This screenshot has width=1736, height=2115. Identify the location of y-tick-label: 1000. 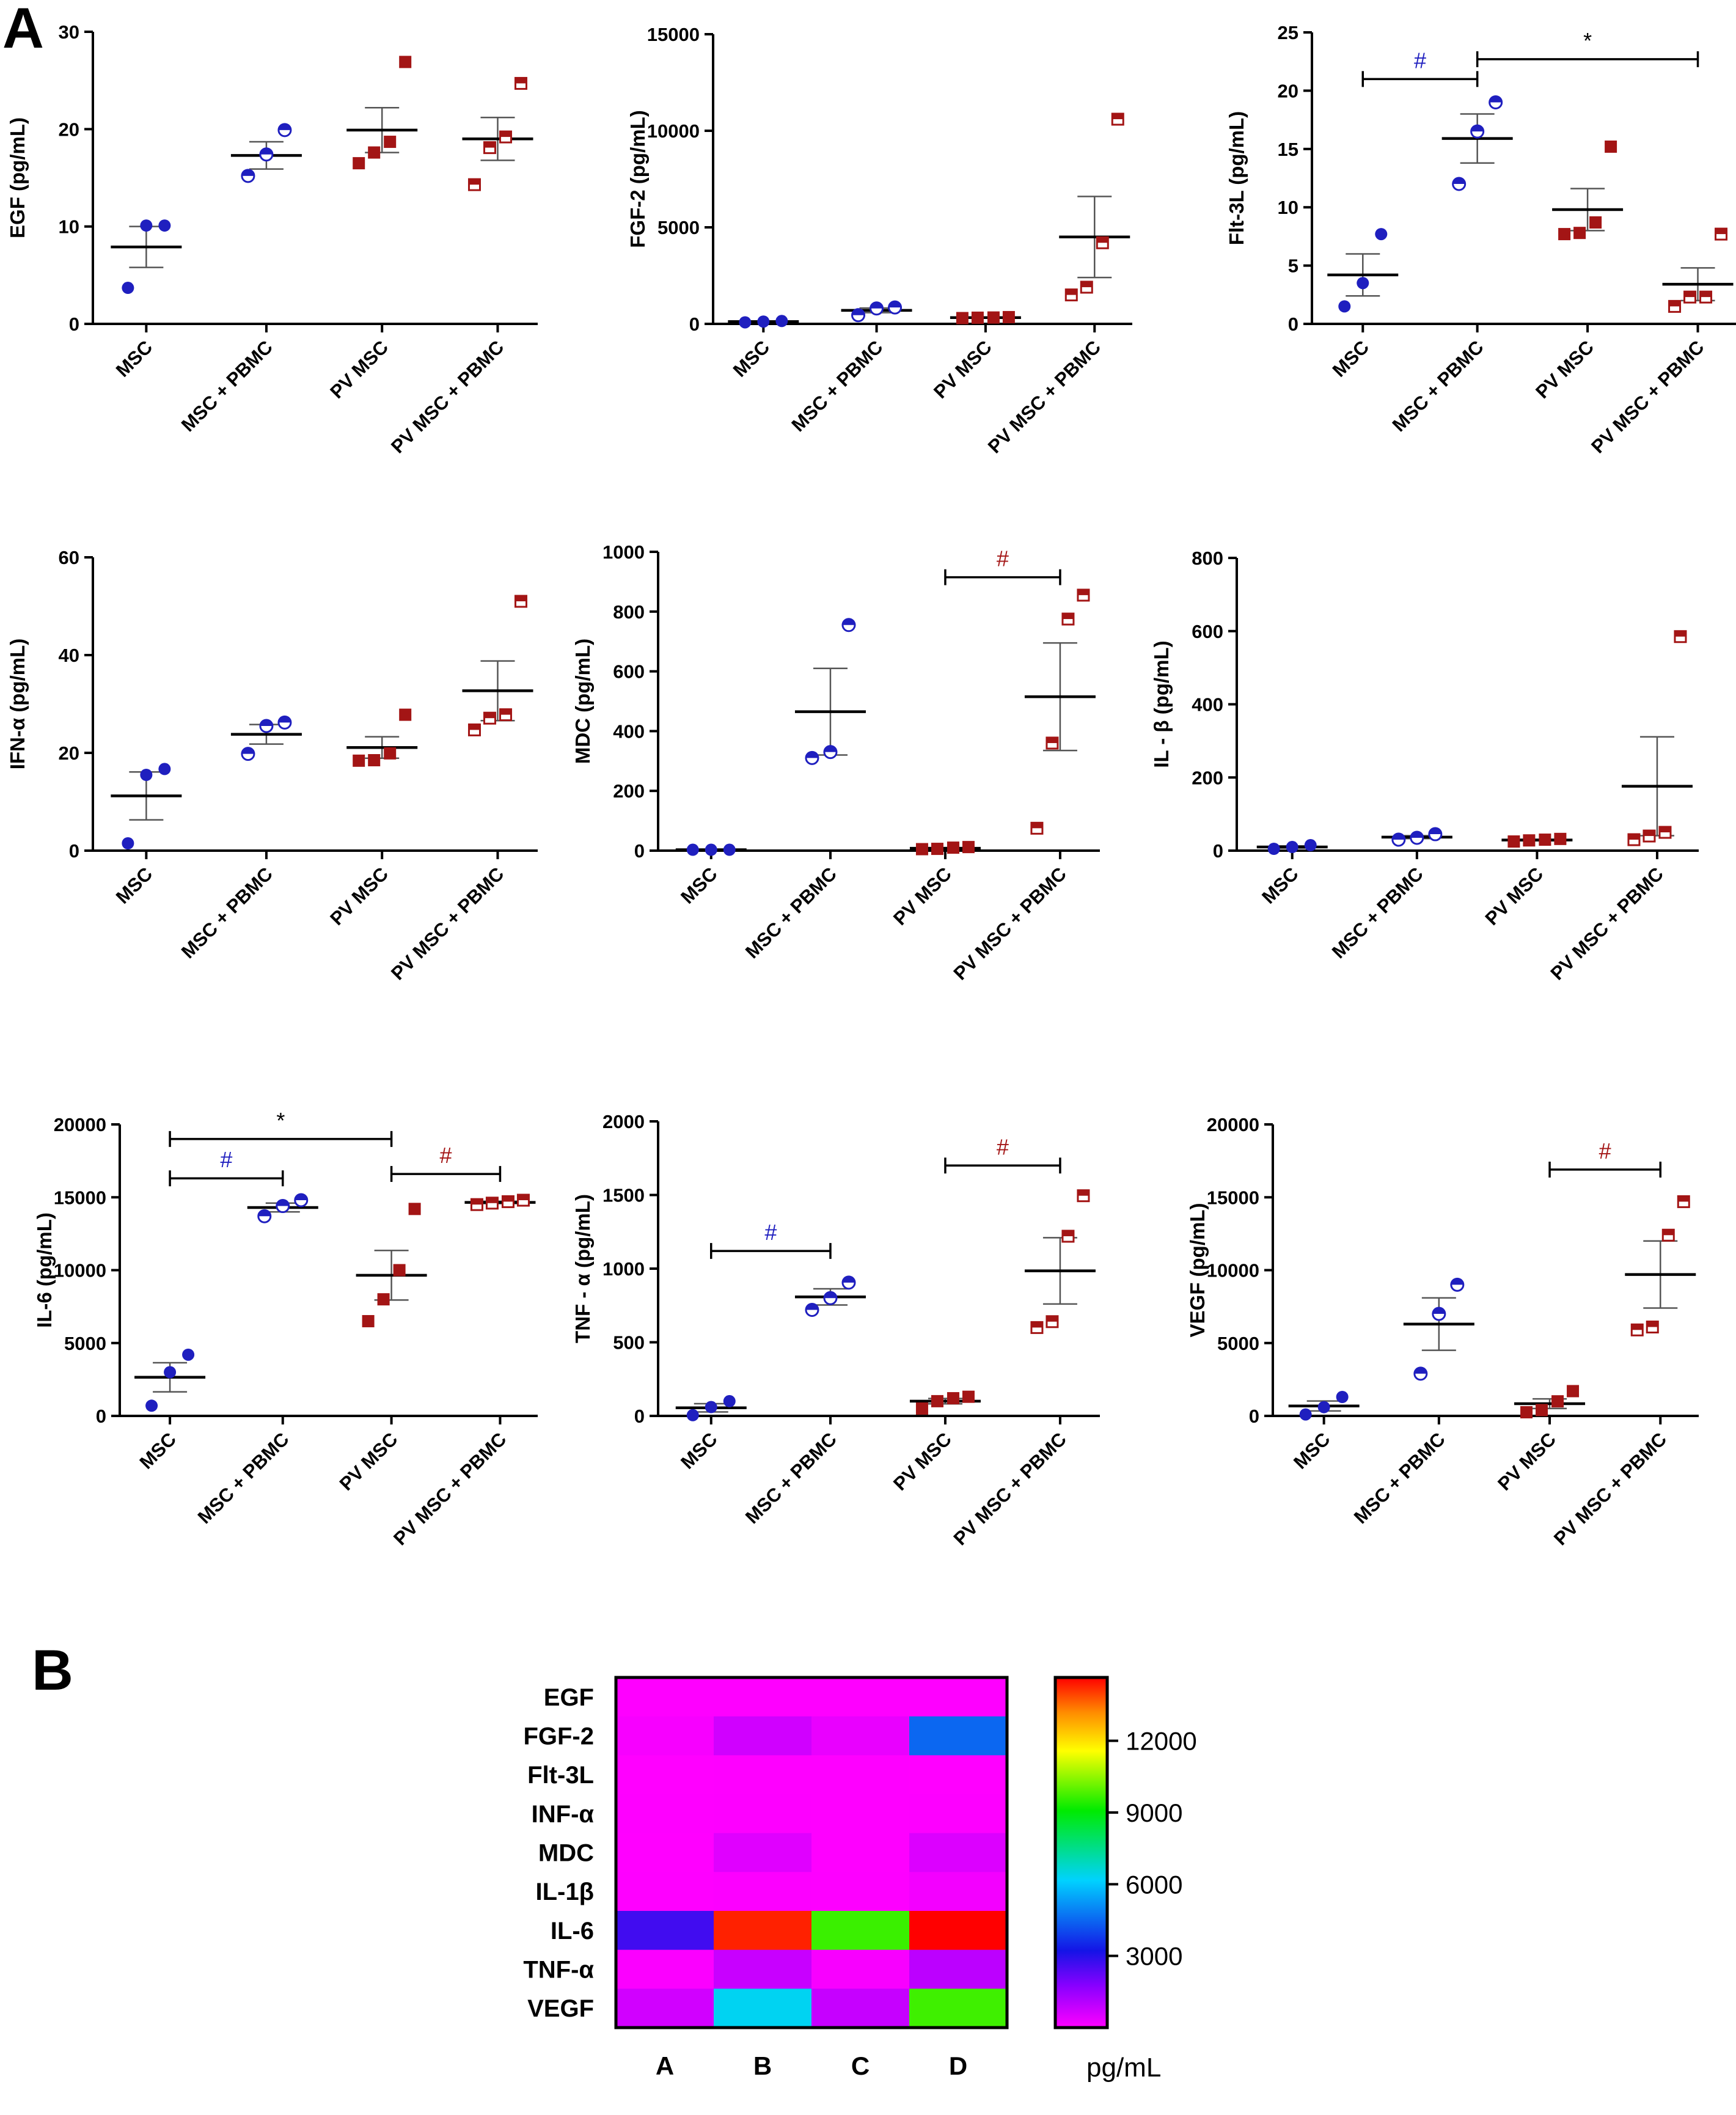
(623, 1269).